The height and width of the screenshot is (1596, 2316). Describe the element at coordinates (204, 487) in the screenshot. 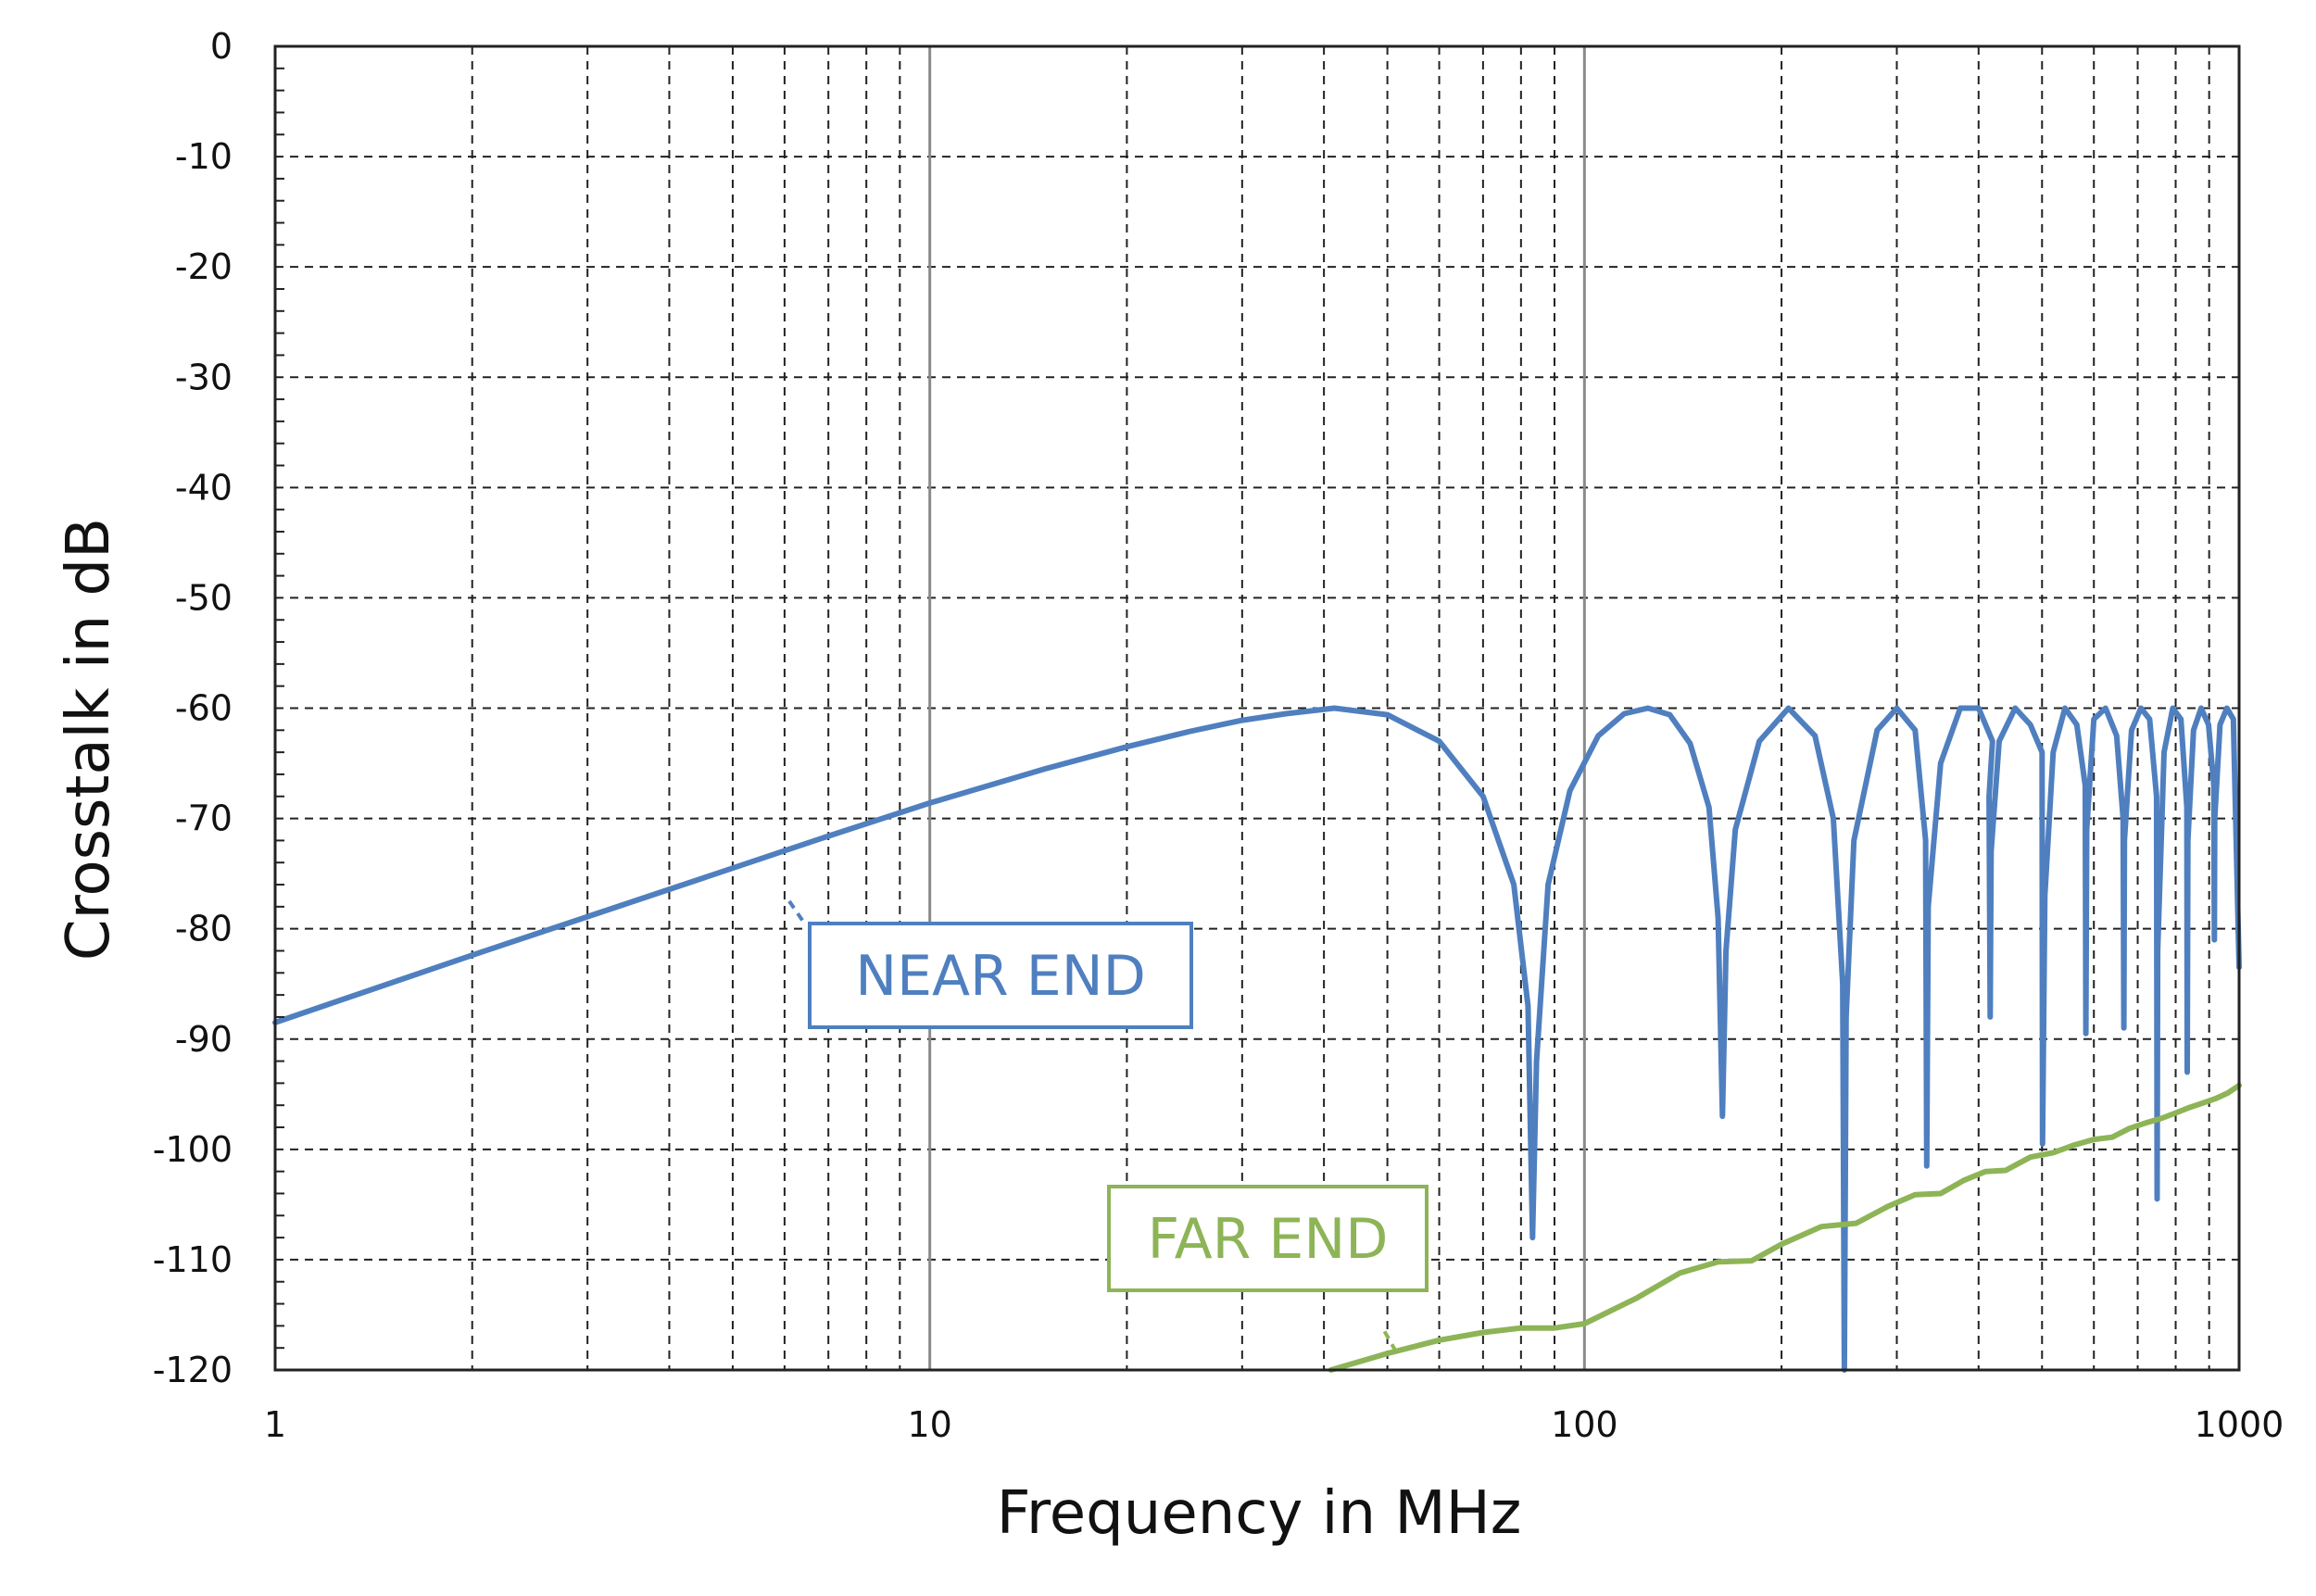

I see `y-tick-label: -40` at that location.